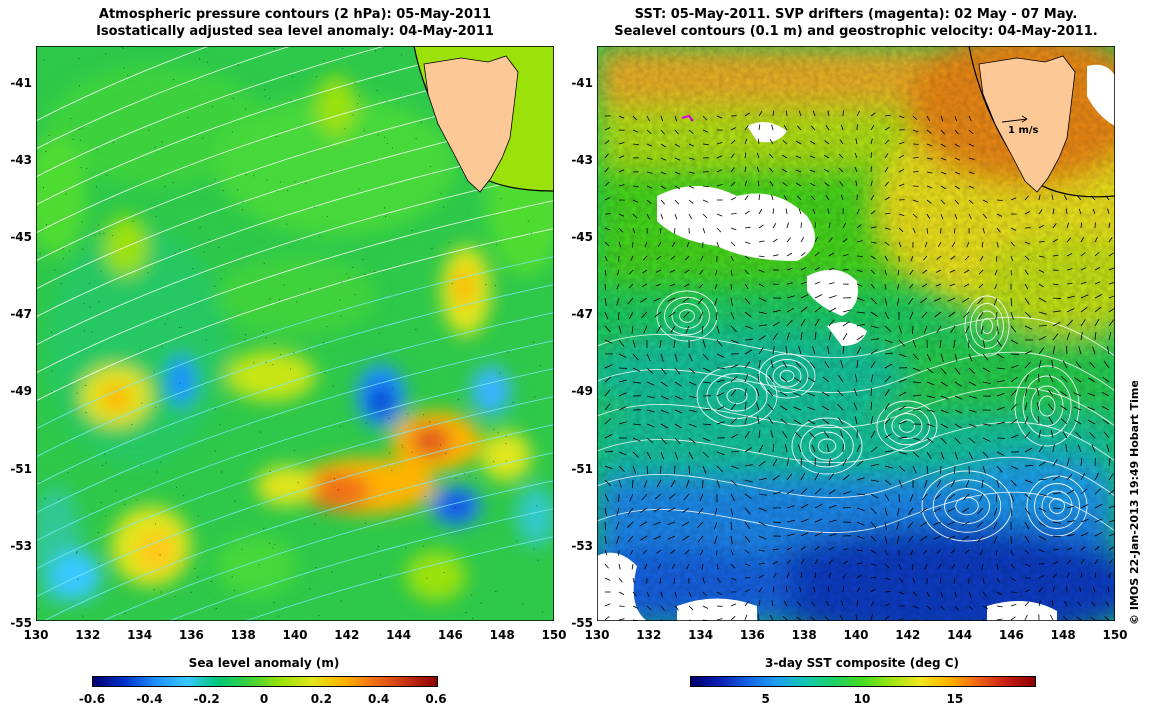  Describe the element at coordinates (450, 635) in the screenshot. I see `x-tick-label: 146` at that location.